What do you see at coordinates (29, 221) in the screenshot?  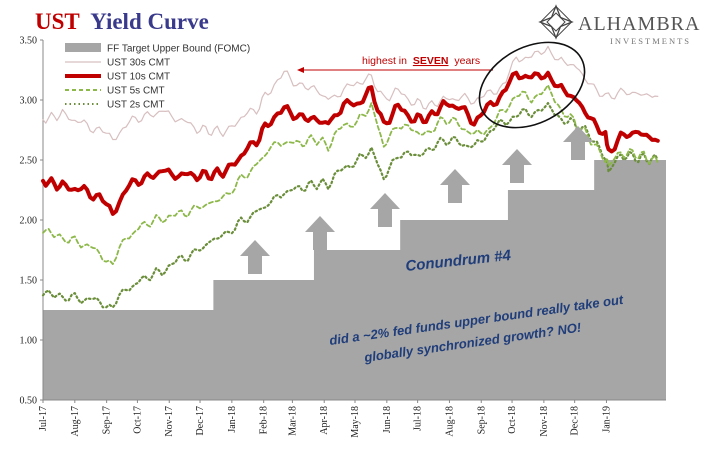 I see `y-tick-label: 2.00` at bounding box center [29, 221].